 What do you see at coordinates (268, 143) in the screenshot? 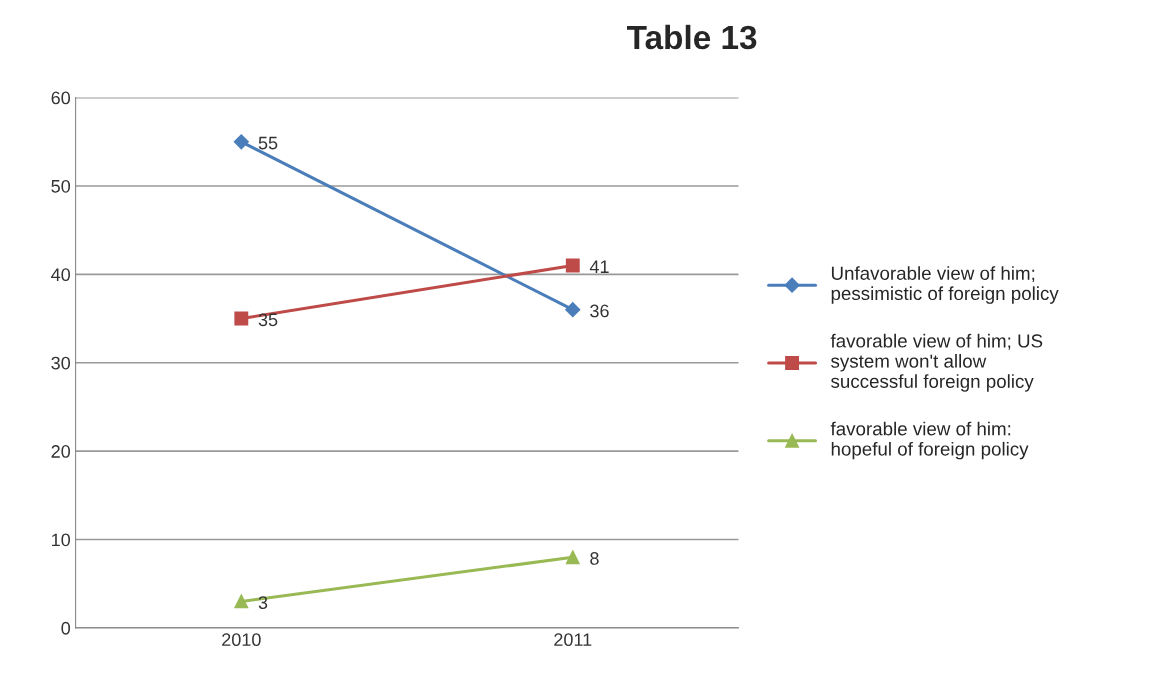
I see `data-label: 55` at bounding box center [268, 143].